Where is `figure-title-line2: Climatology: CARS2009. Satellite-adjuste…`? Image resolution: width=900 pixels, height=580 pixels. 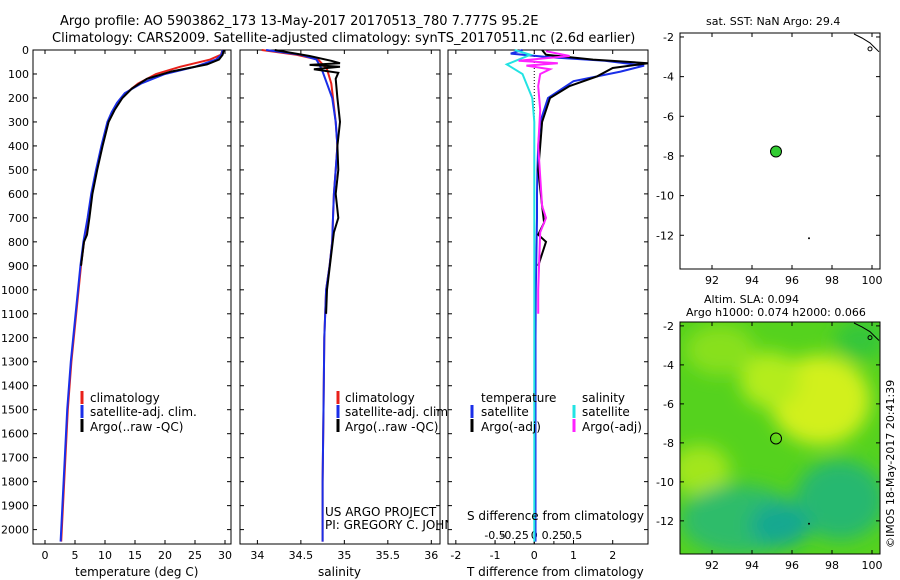
figure-title-line2: Climatology: CARS2009. Satellite-adjuste… is located at coordinates (343, 38).